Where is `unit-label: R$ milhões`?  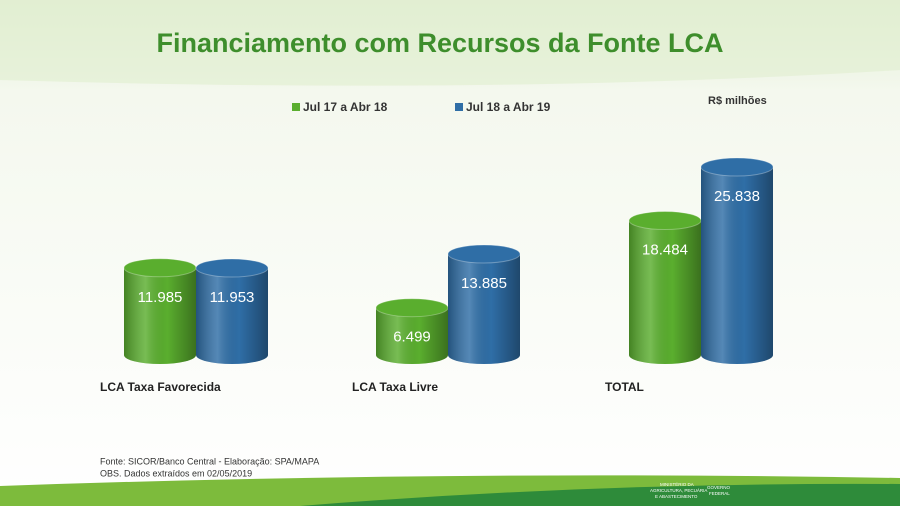 unit-label: R$ milhões is located at coordinates (737, 101).